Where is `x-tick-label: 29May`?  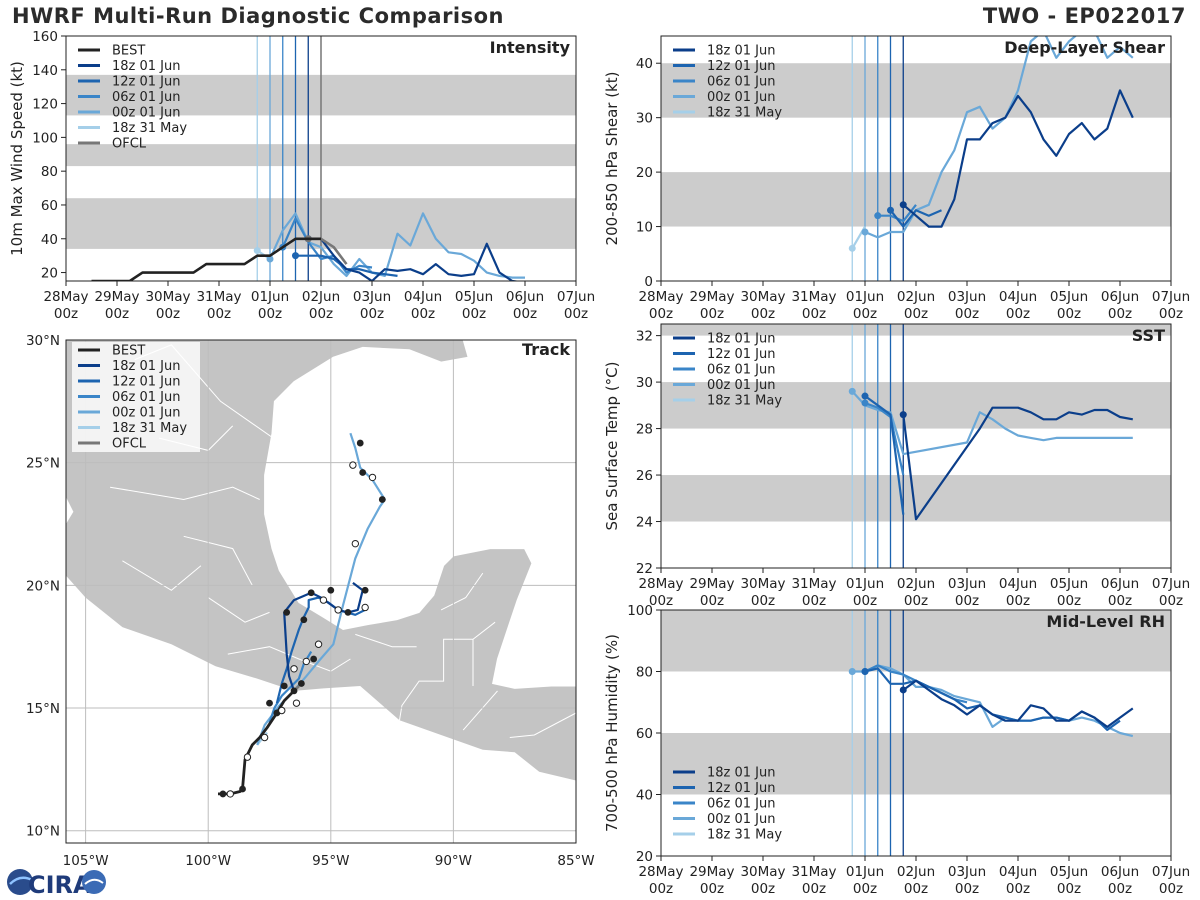 x-tick-label: 29May is located at coordinates (711, 297).